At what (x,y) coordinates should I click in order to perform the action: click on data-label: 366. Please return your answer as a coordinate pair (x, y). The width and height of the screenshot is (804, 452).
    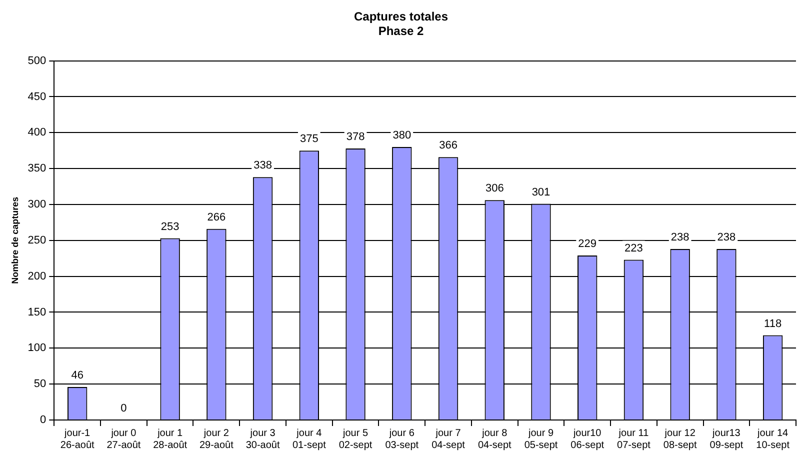
    Looking at the image, I should click on (448, 146).